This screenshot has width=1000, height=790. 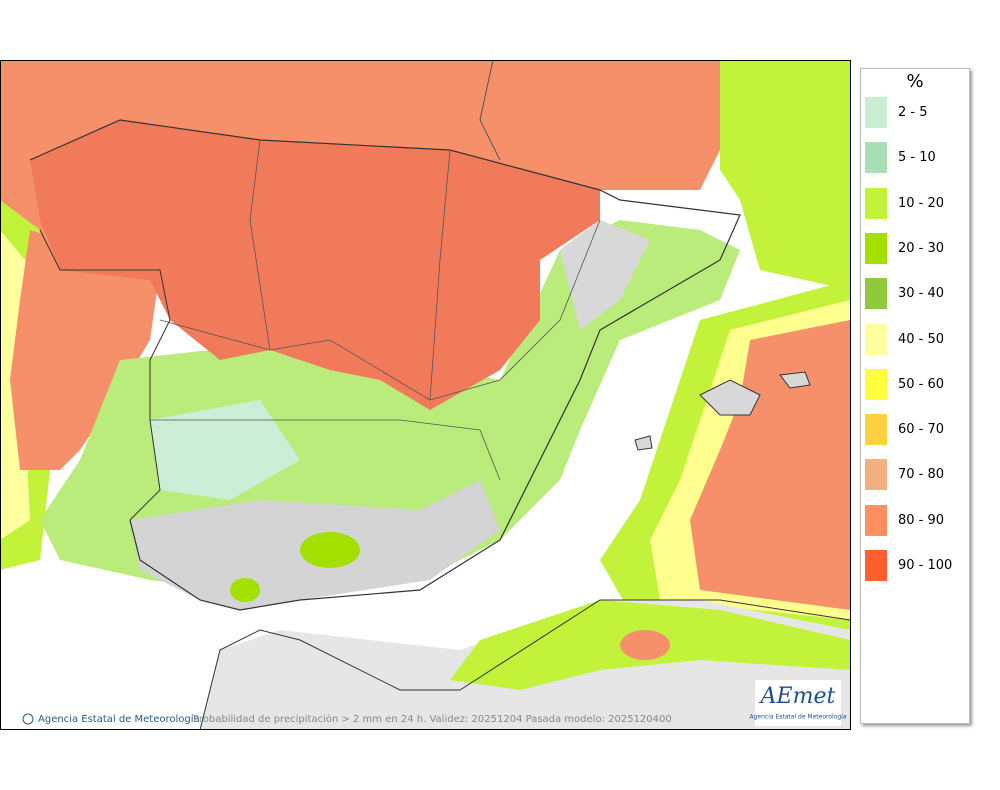 I want to click on logo-box, so click(x=798, y=703).